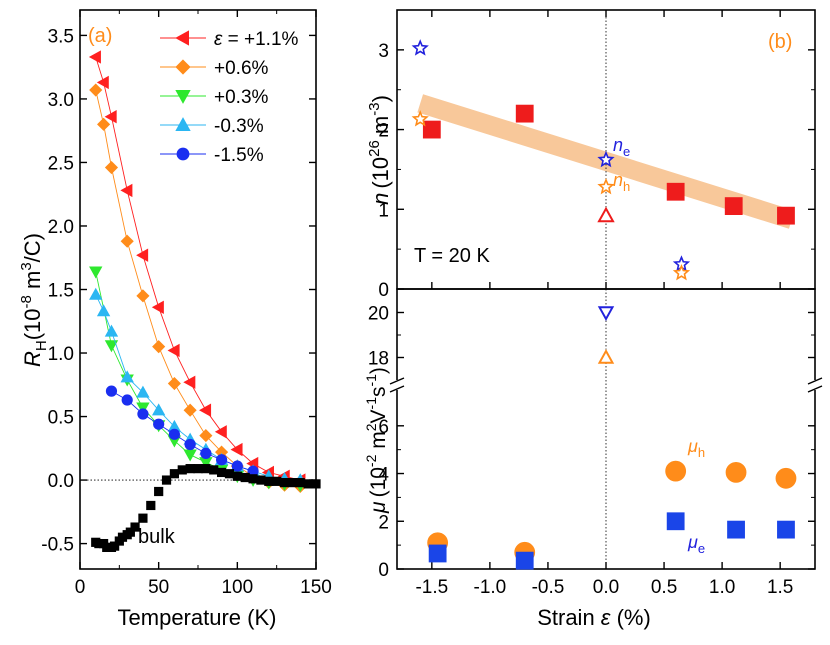 The height and width of the screenshot is (645, 830). Describe the element at coordinates (606, 587) in the screenshot. I see `x-tick-label: 0.0` at that location.